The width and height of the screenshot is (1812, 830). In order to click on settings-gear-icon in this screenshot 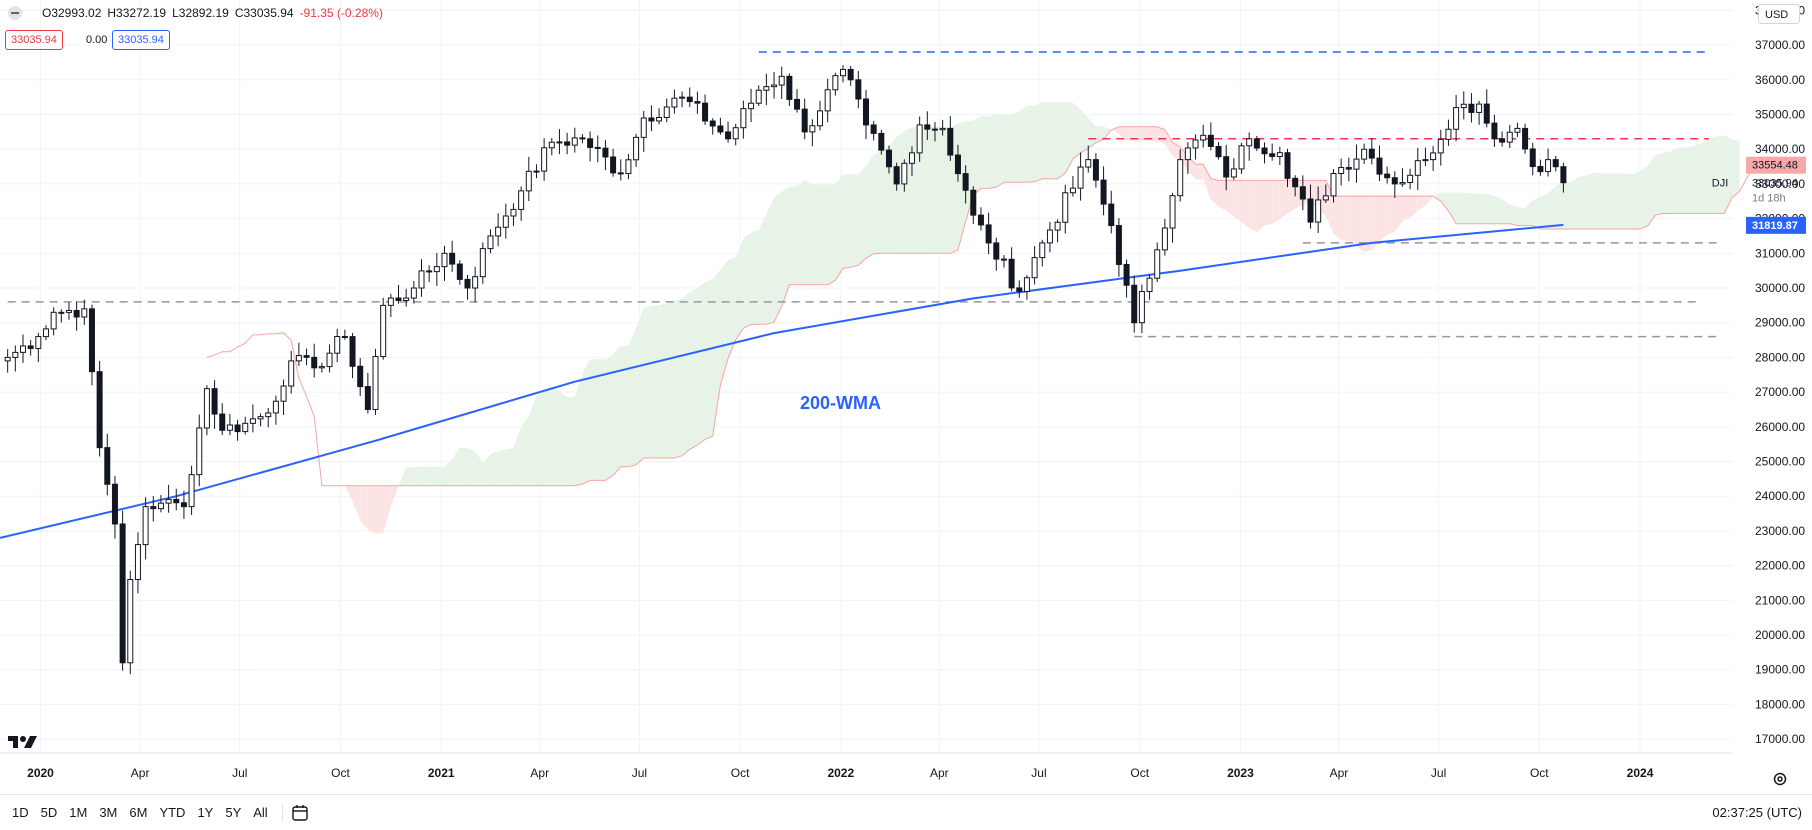, I will do `click(1780, 779)`.